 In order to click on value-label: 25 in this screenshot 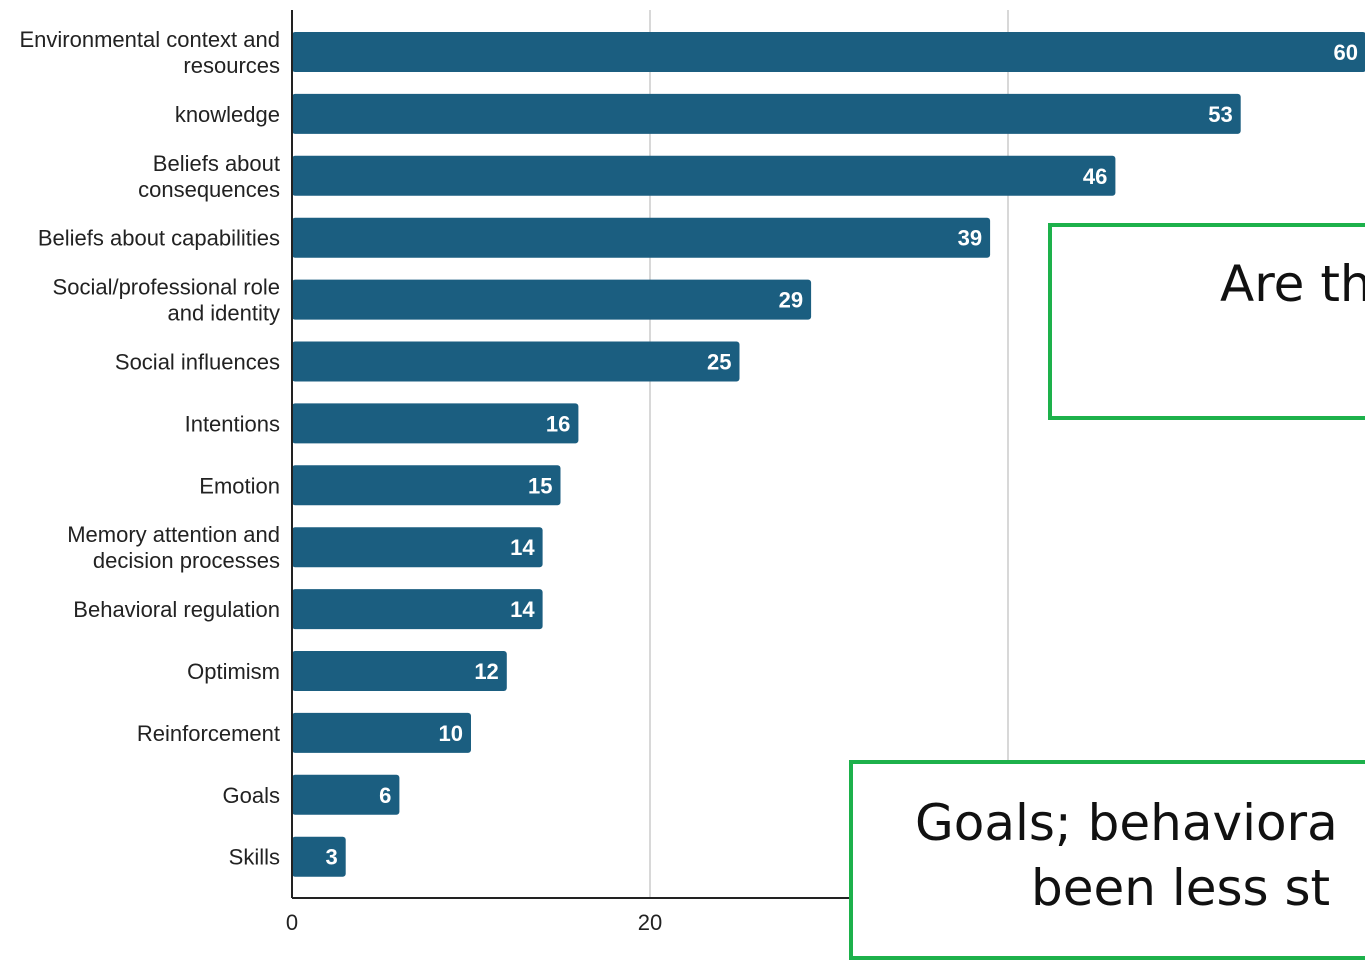, I will do `click(719, 362)`.